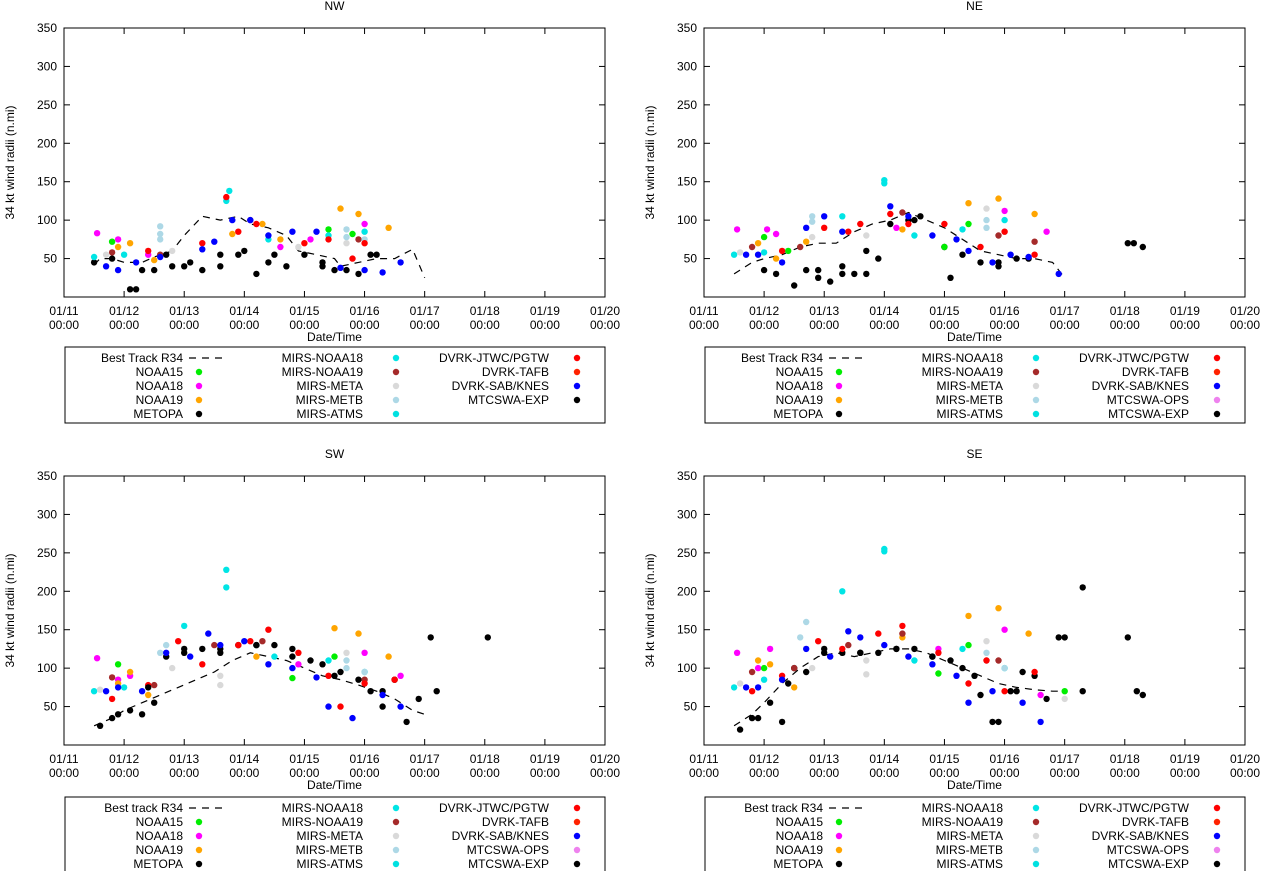 This screenshot has width=1267, height=871. I want to click on legend-label: DVRK-JTWC/PGTW, so click(1134, 808).